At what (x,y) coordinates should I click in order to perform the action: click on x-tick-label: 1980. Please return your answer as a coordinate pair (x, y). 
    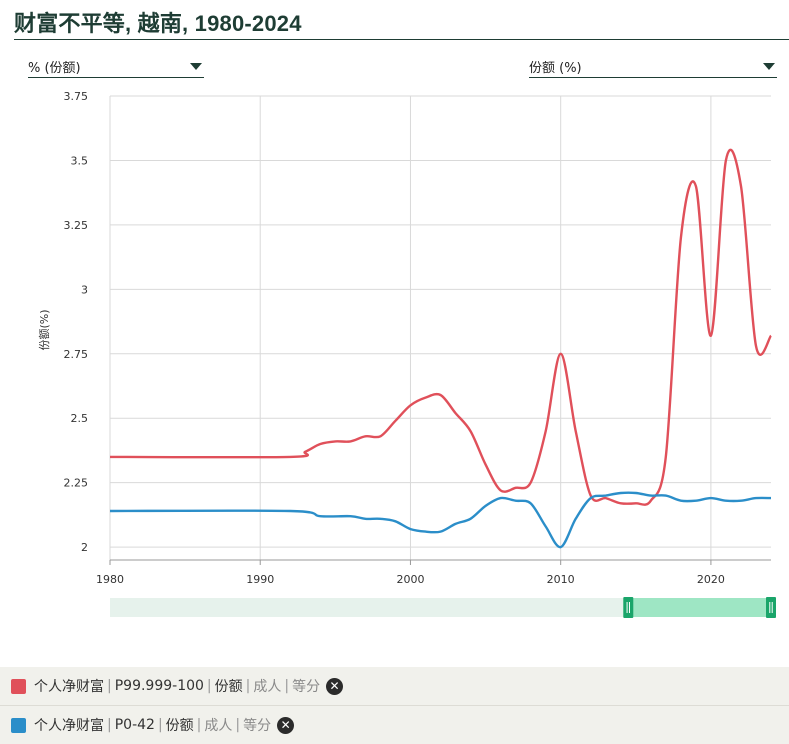
    Looking at the image, I should click on (110, 579).